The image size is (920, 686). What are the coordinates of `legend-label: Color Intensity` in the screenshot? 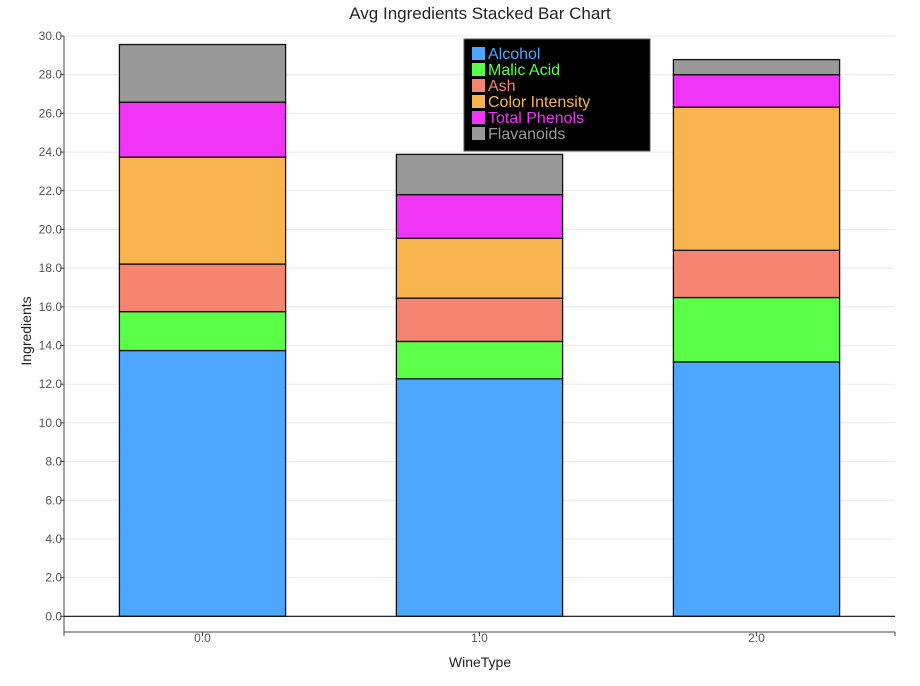 It's located at (539, 102).